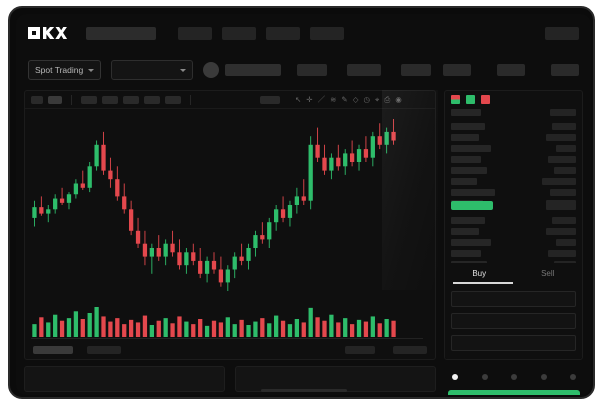 This screenshot has width=603, height=405. Describe the element at coordinates (513, 321) in the screenshot. I see `order-amount-input` at that location.